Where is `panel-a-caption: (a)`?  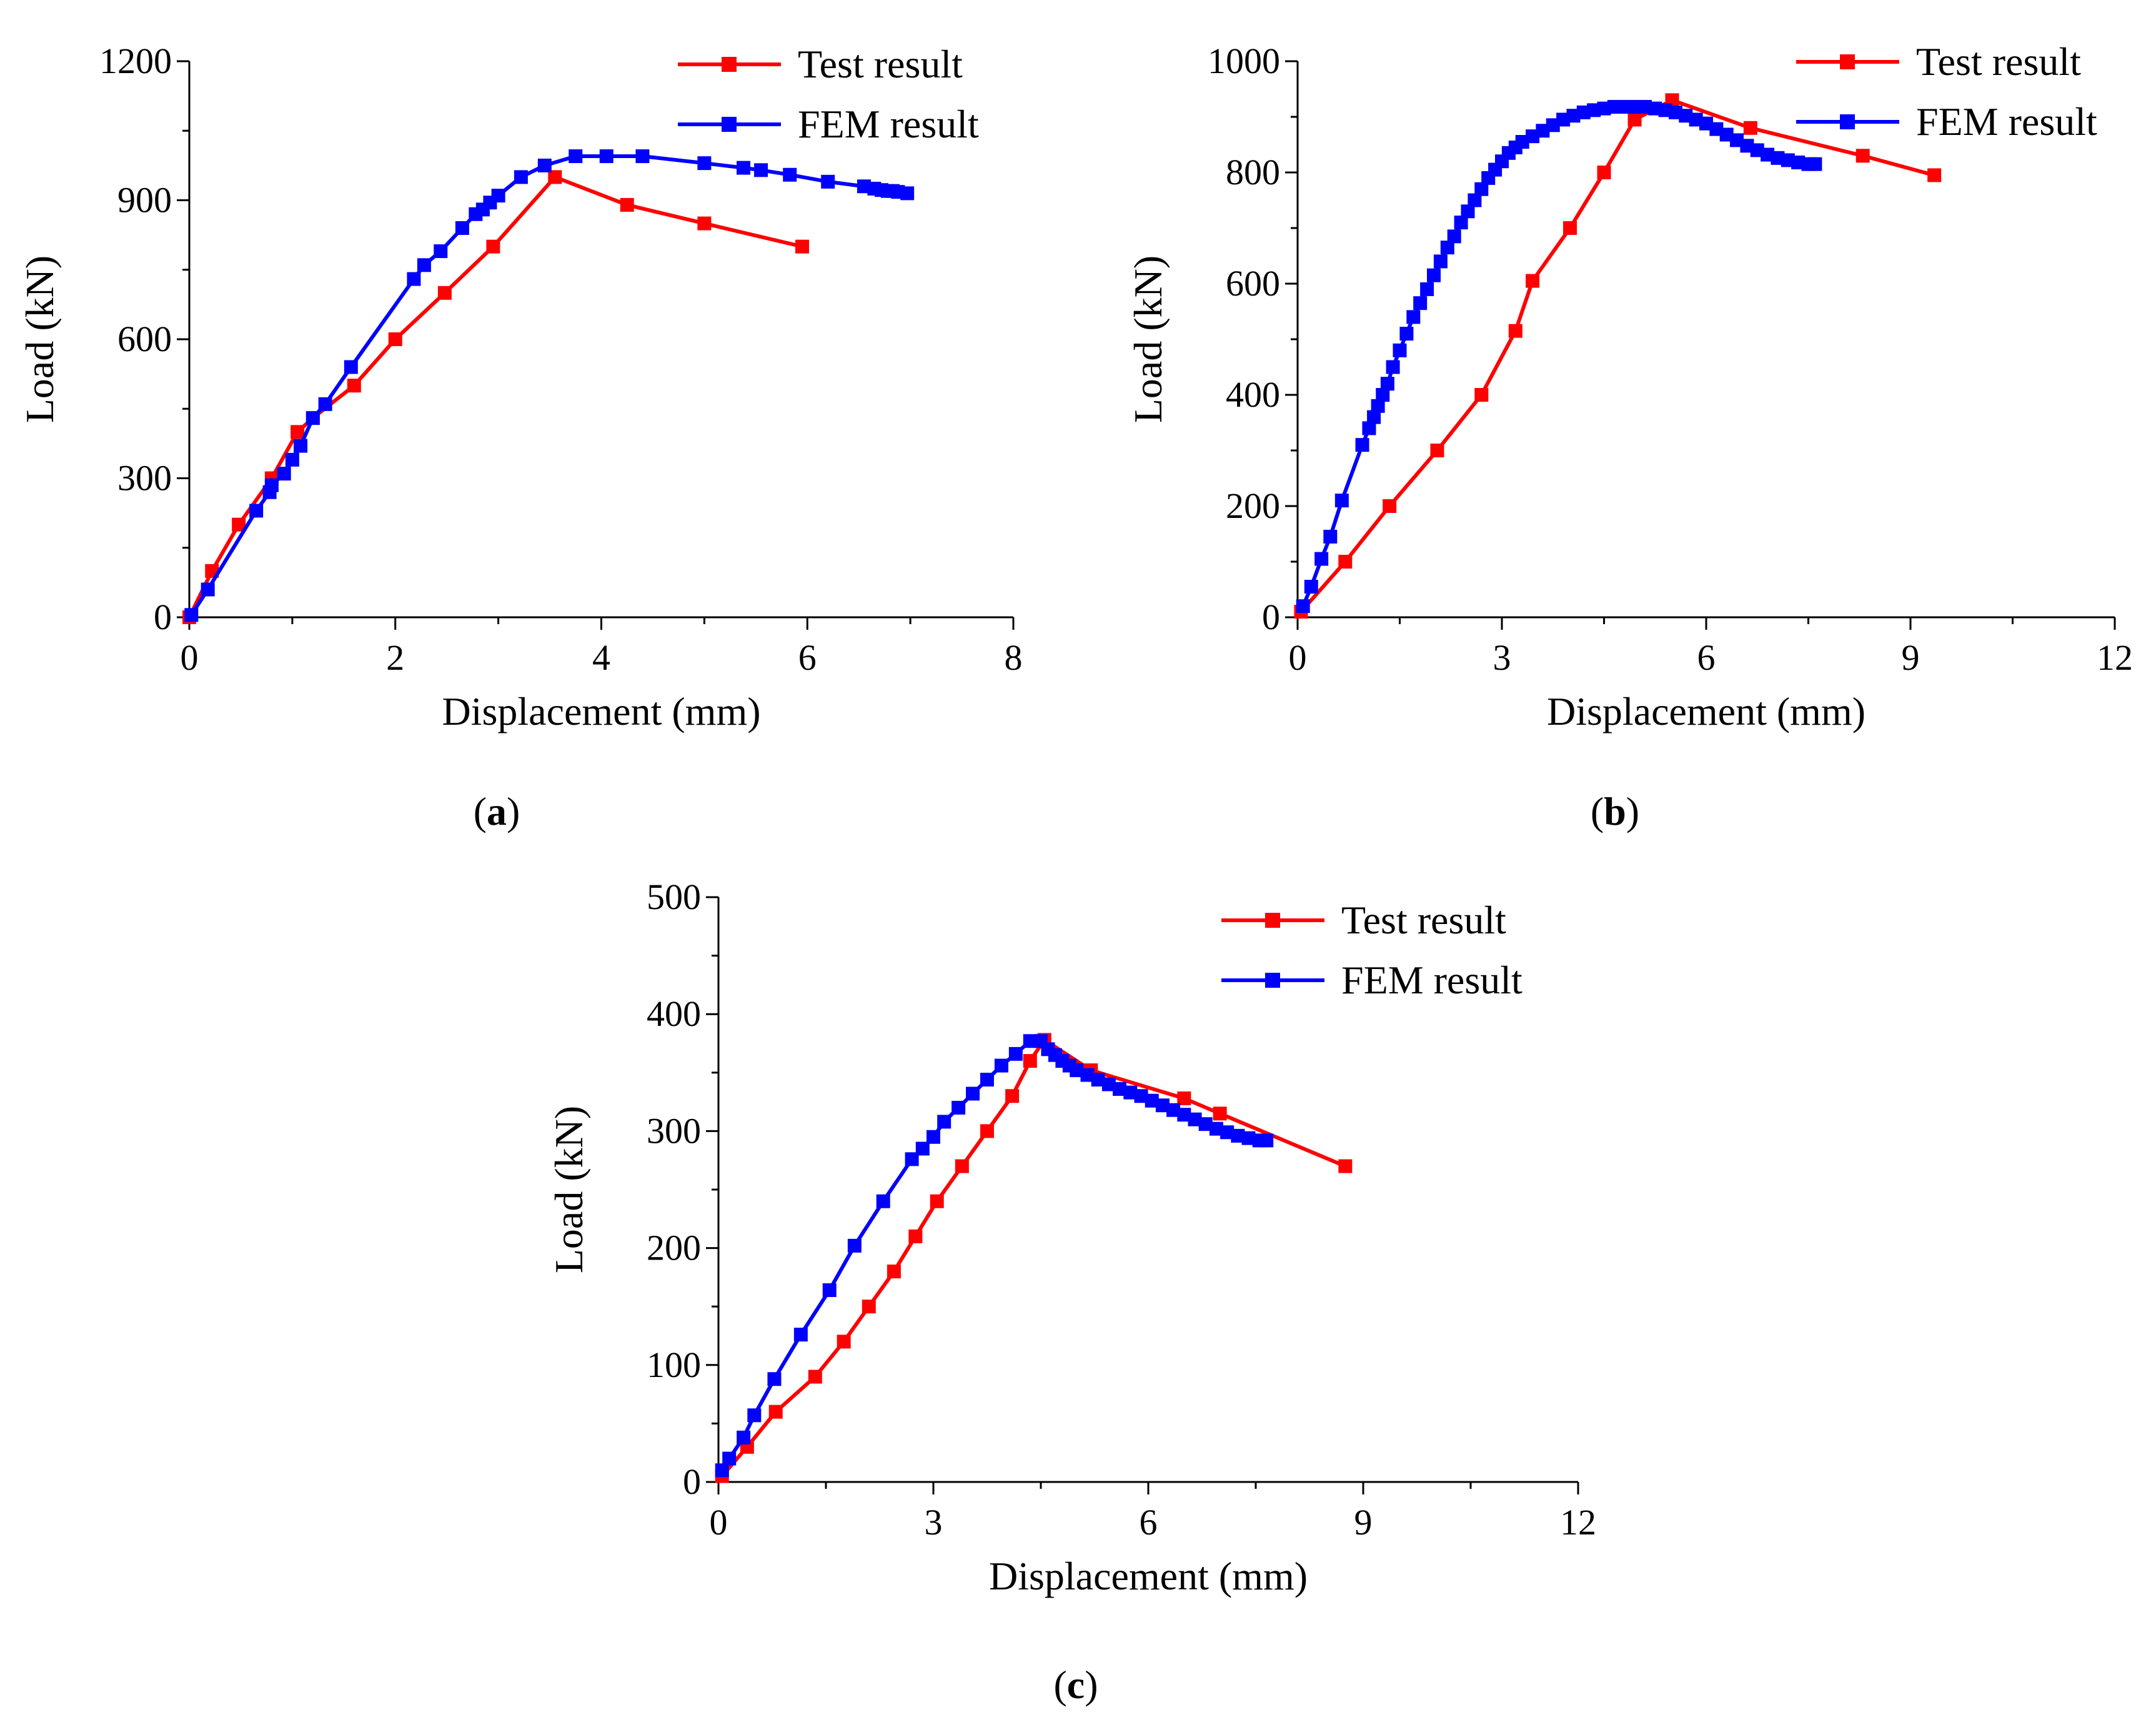 panel-a-caption: (a) is located at coordinates (497, 811).